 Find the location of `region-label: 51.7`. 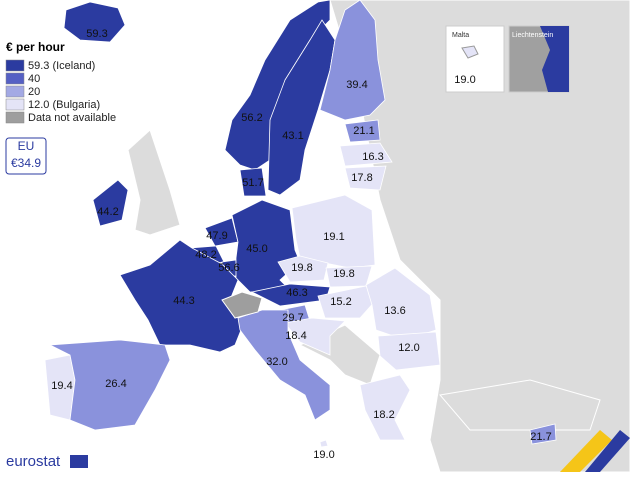

region-label: 51.7 is located at coordinates (252, 183).